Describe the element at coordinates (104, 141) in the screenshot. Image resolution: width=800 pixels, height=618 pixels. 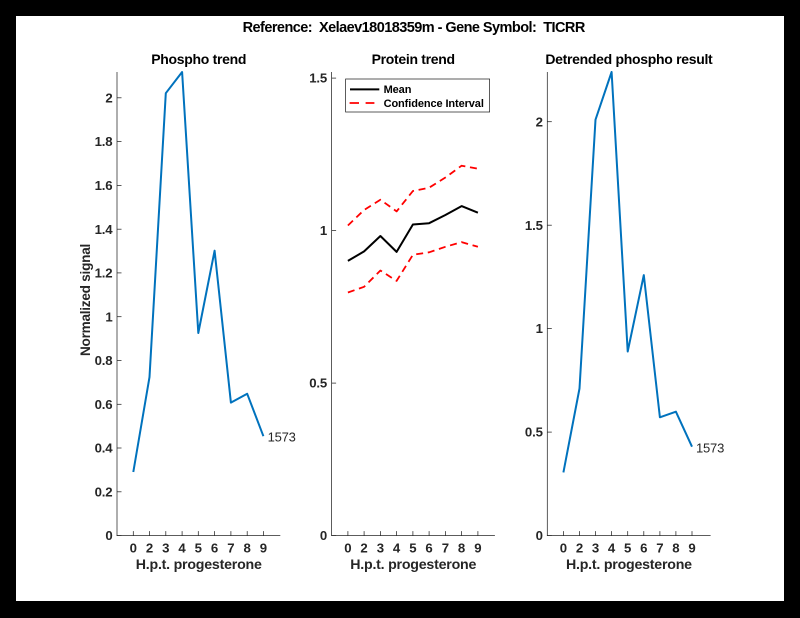
I see `svg-text: 1.8` at that location.